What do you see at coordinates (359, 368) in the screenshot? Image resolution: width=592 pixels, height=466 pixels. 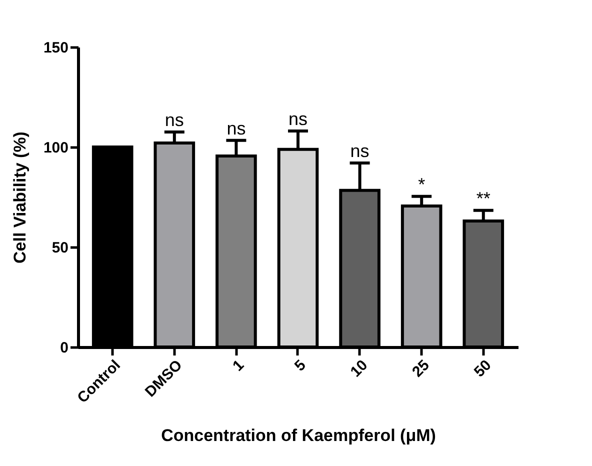 I see `x-tick-label: 10` at bounding box center [359, 368].